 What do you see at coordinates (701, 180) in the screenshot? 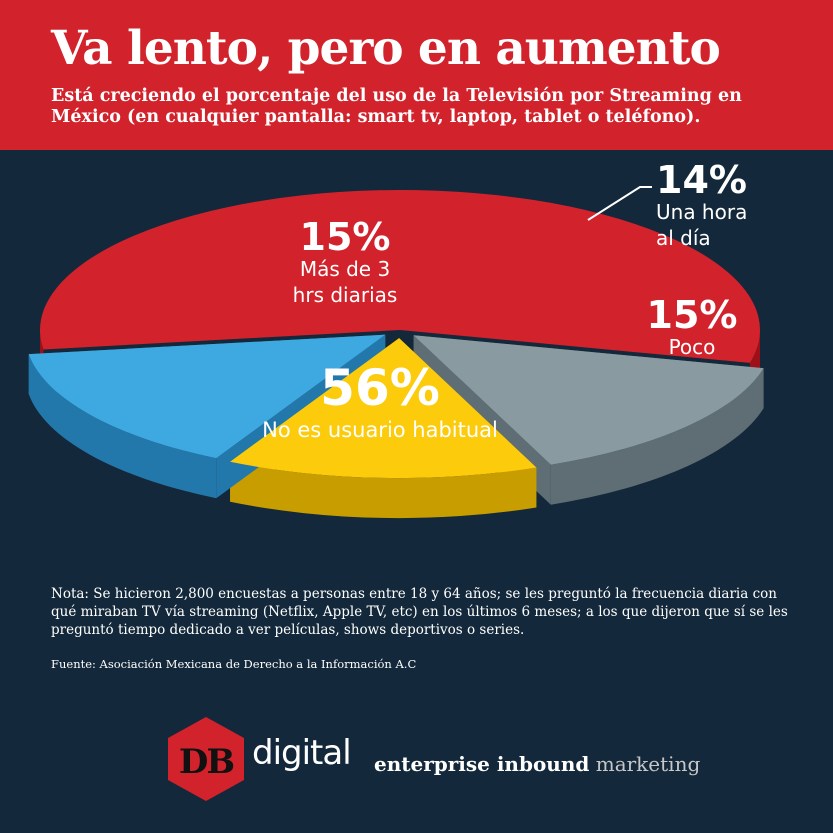
I see `slice-value-label: 14%` at bounding box center [701, 180].